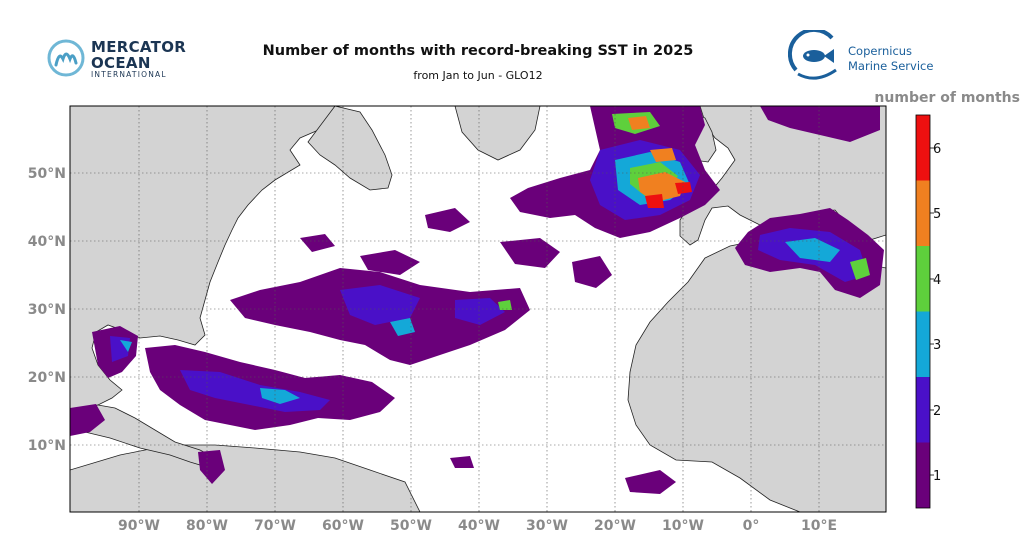 The width and height of the screenshot is (1024, 558). What do you see at coordinates (937, 411) in the screenshot?
I see `colorbar-tick: 2` at bounding box center [937, 411].